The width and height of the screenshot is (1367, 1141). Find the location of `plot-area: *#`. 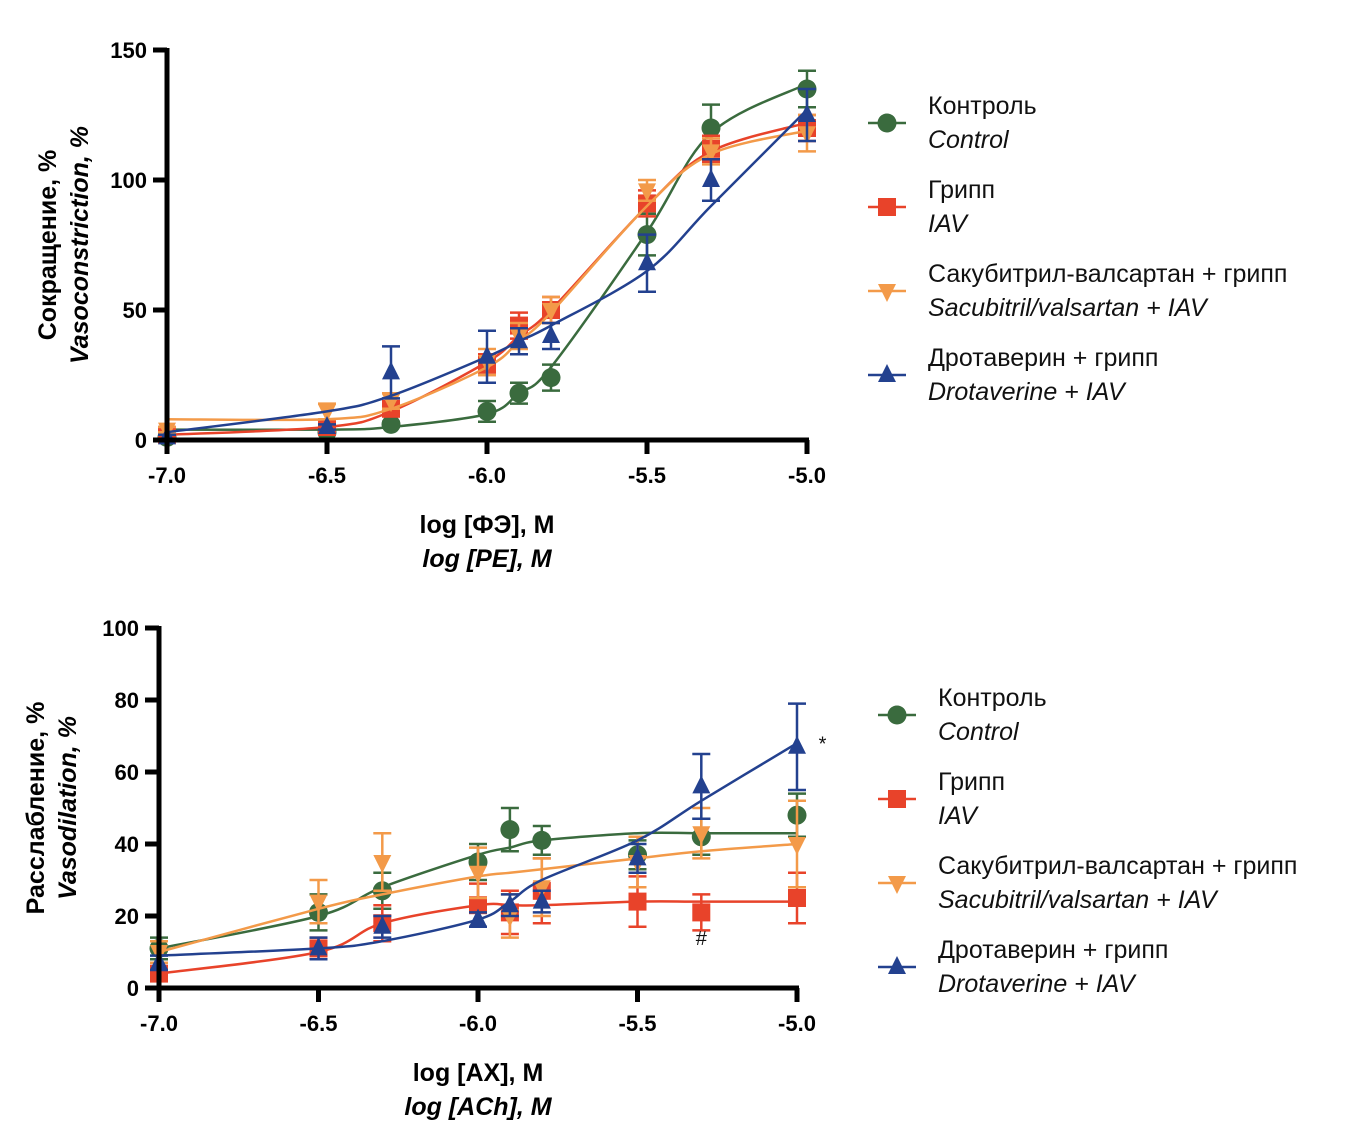

plot-area: *# is located at coordinates (488, 842).